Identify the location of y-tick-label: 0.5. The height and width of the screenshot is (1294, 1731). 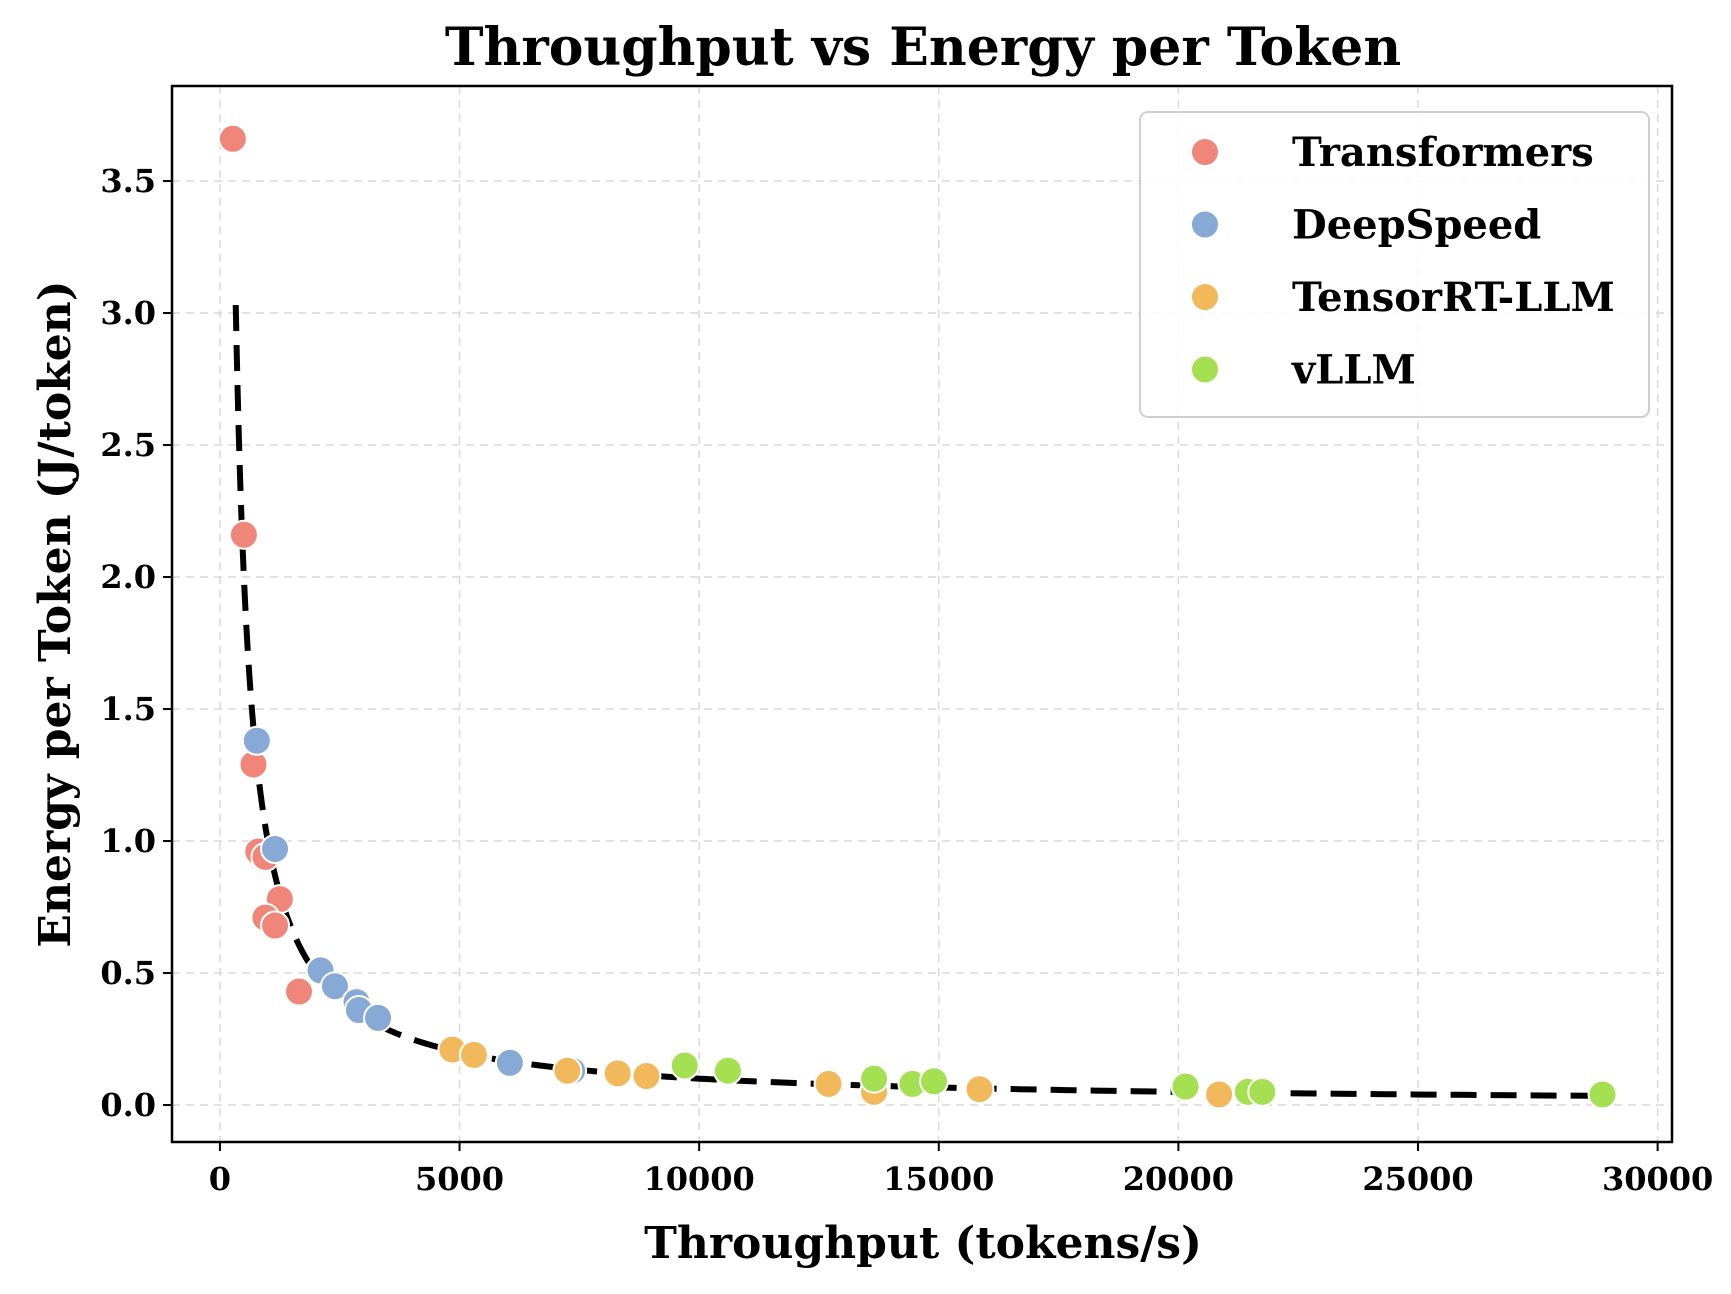
(128, 973).